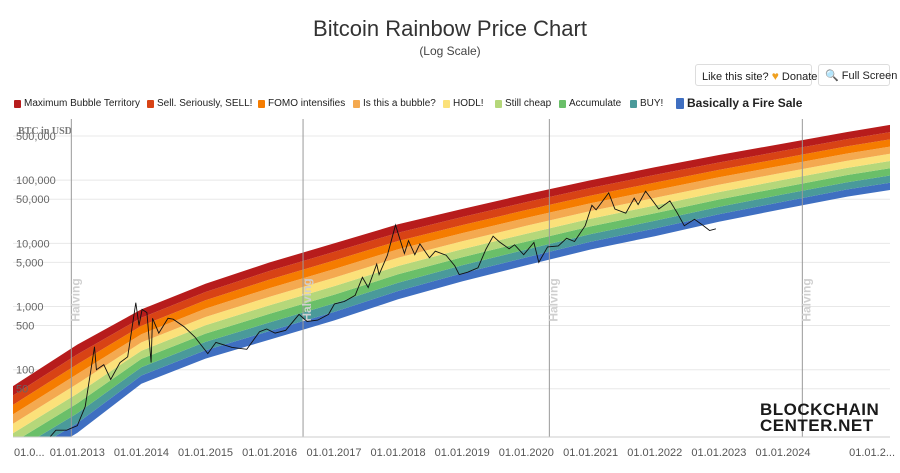 This screenshot has width=900, height=473. What do you see at coordinates (817, 425) in the screenshot?
I see `logo-line-2: CENTER.NET` at bounding box center [817, 425].